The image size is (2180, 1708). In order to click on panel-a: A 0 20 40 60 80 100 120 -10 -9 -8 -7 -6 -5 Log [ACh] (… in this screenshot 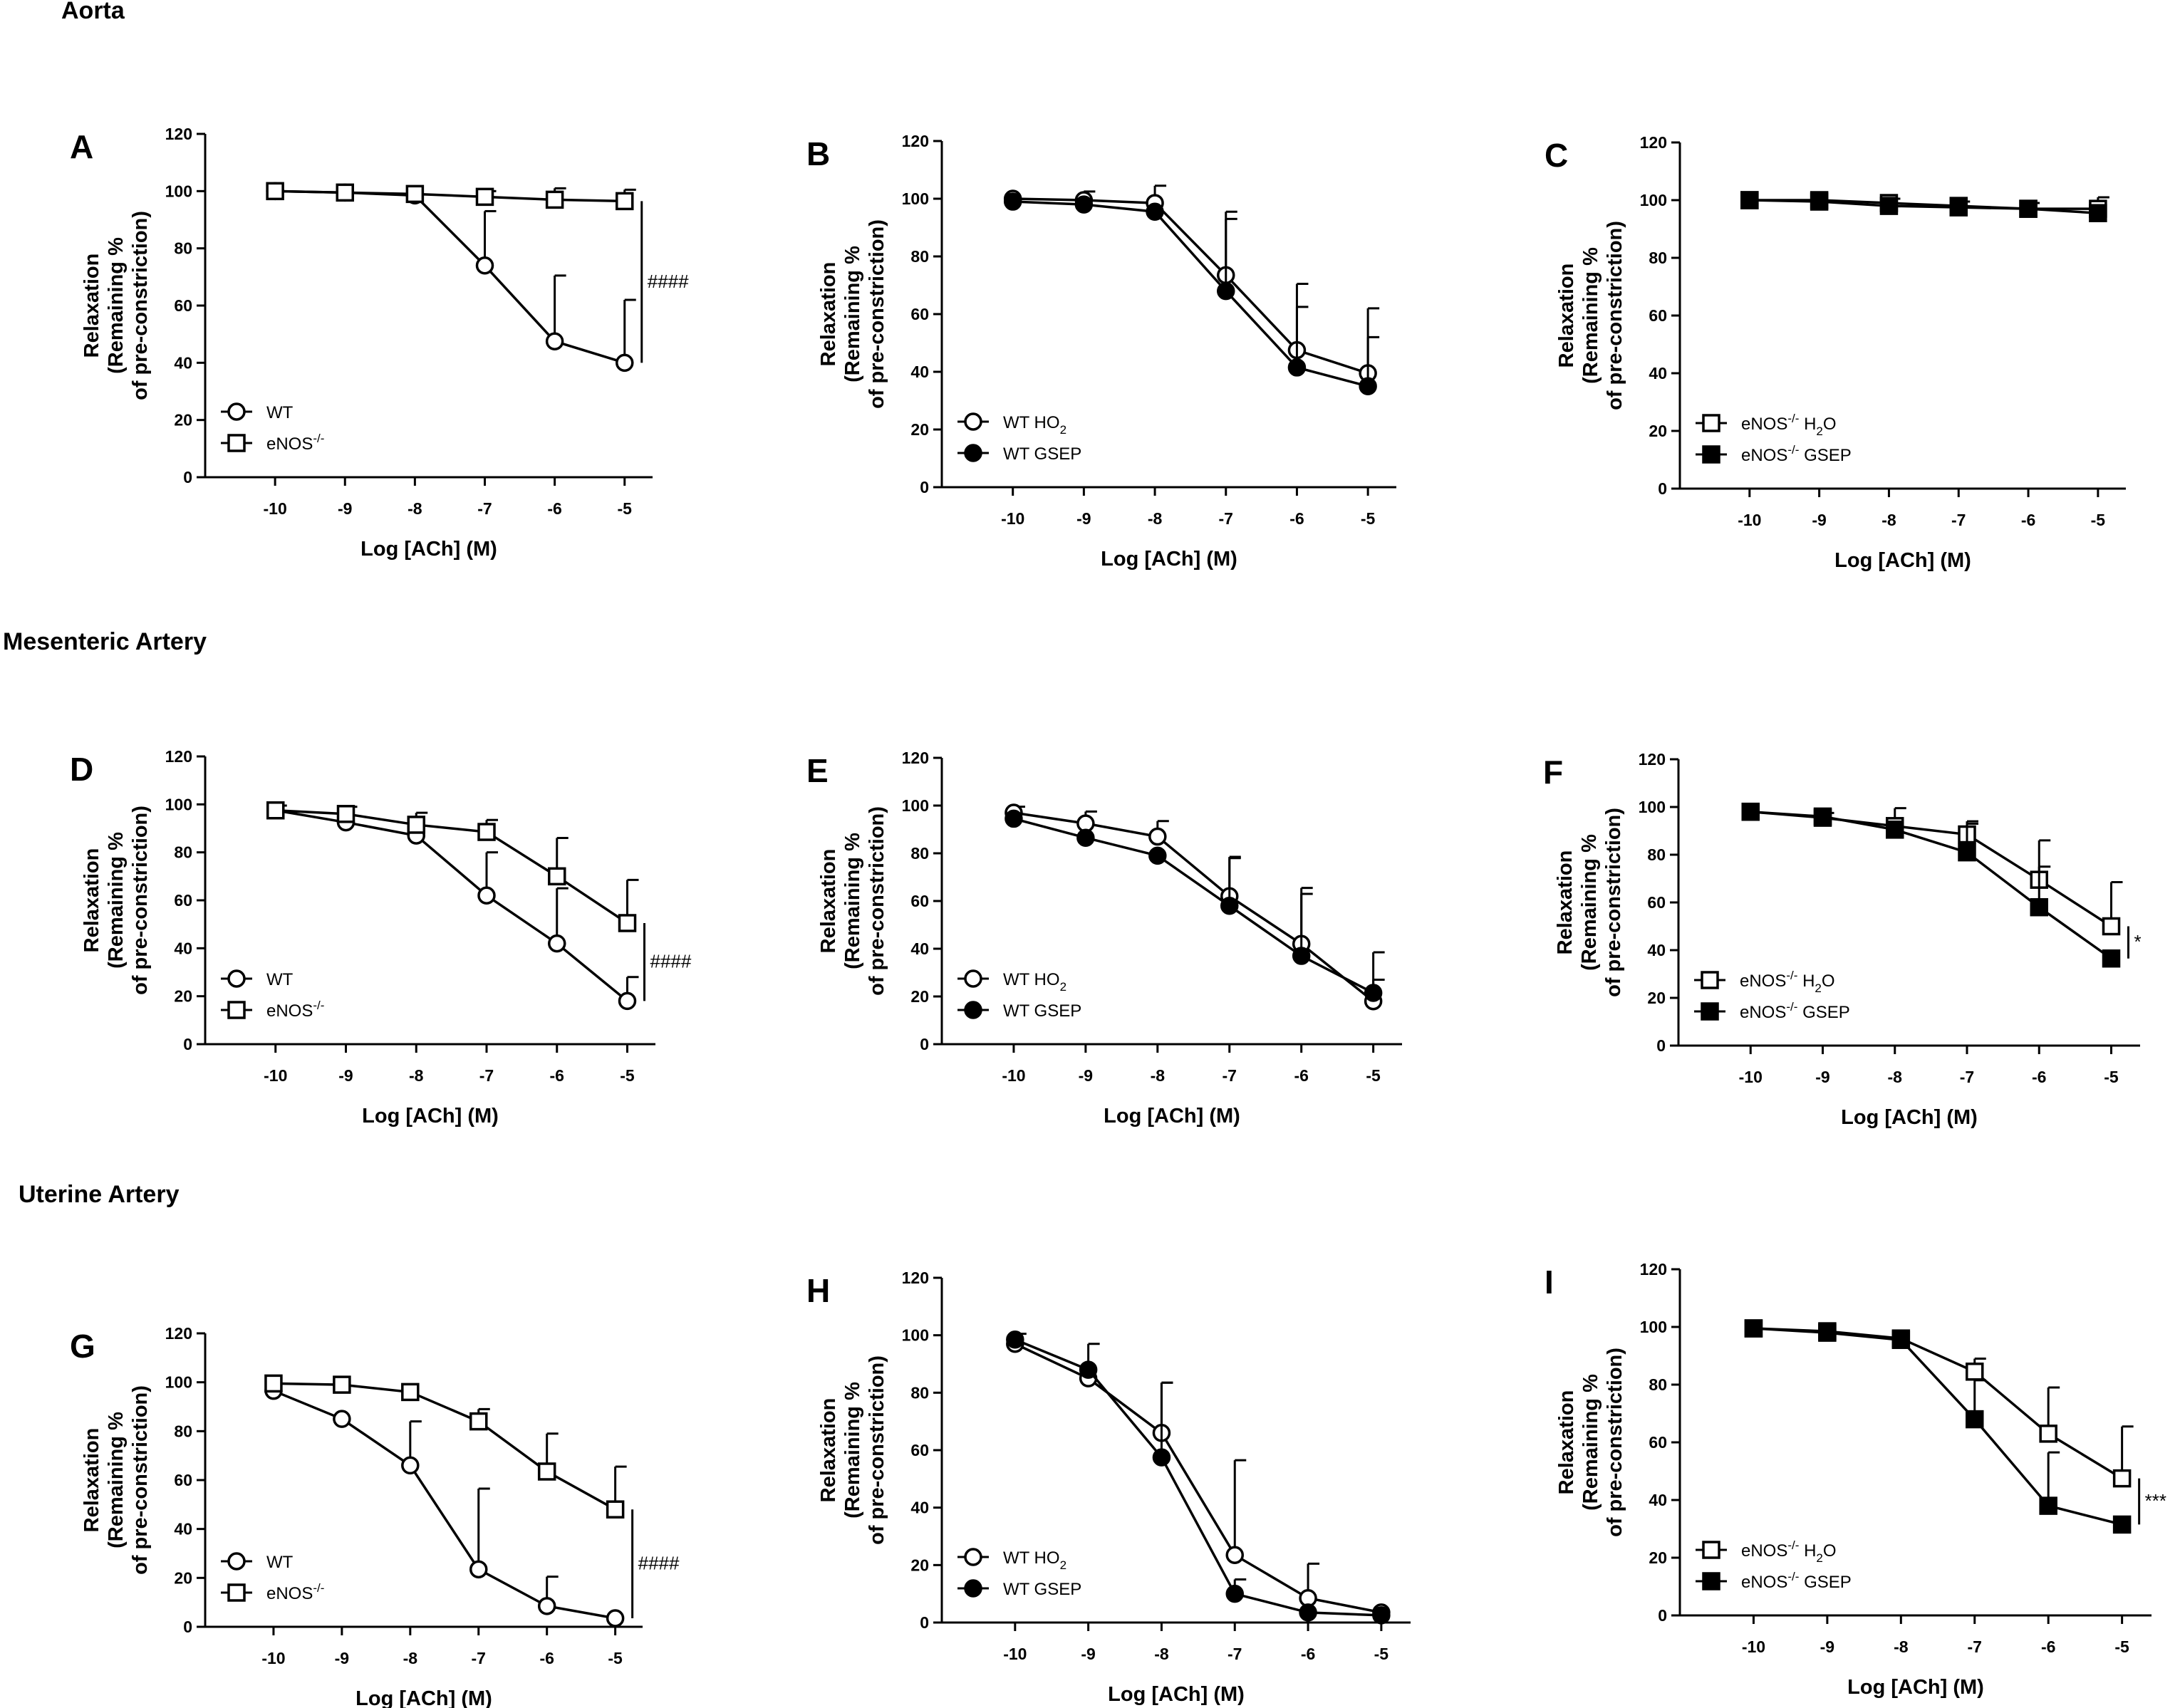, I will do `click(380, 343)`.